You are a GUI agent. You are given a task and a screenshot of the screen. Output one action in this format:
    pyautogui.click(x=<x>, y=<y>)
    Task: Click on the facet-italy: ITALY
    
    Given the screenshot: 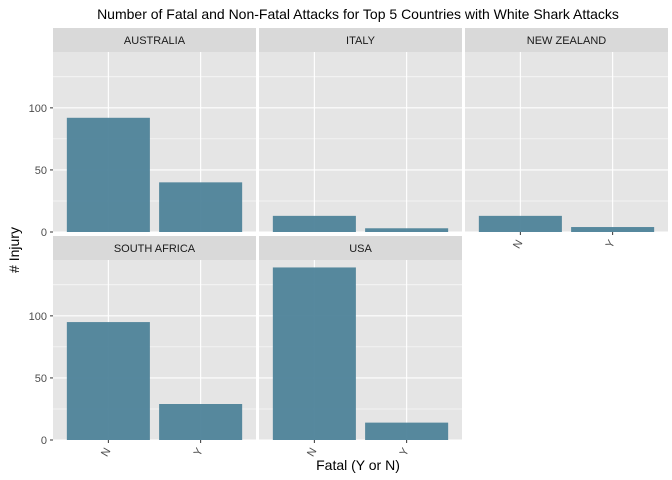 What is the action you would take?
    pyautogui.click(x=360, y=130)
    